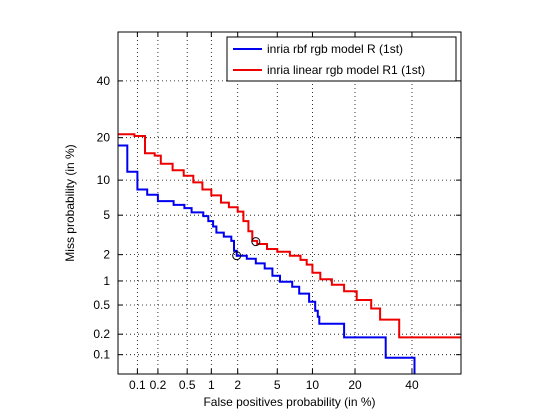 The height and width of the screenshot is (420, 560). I want to click on y-tick-label: 2, so click(106, 255).